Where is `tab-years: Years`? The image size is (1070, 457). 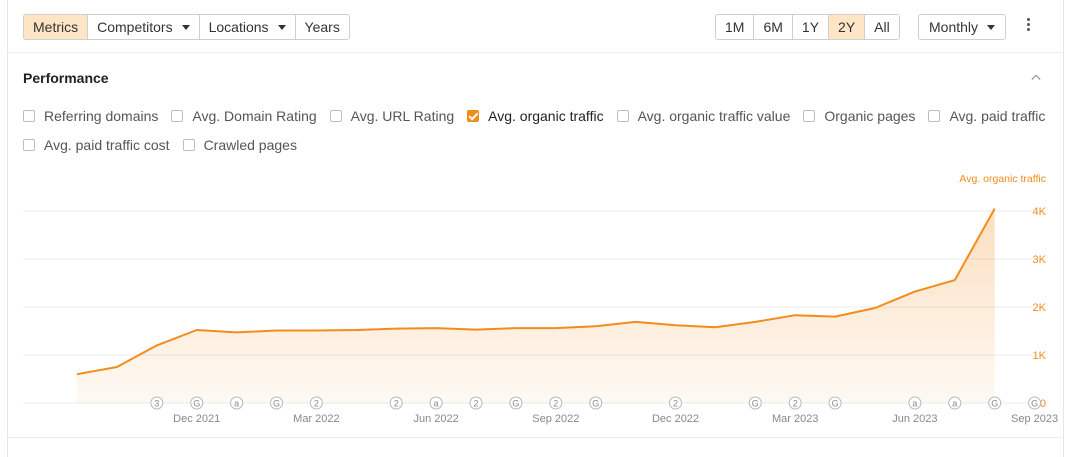 tab-years: Years is located at coordinates (322, 27).